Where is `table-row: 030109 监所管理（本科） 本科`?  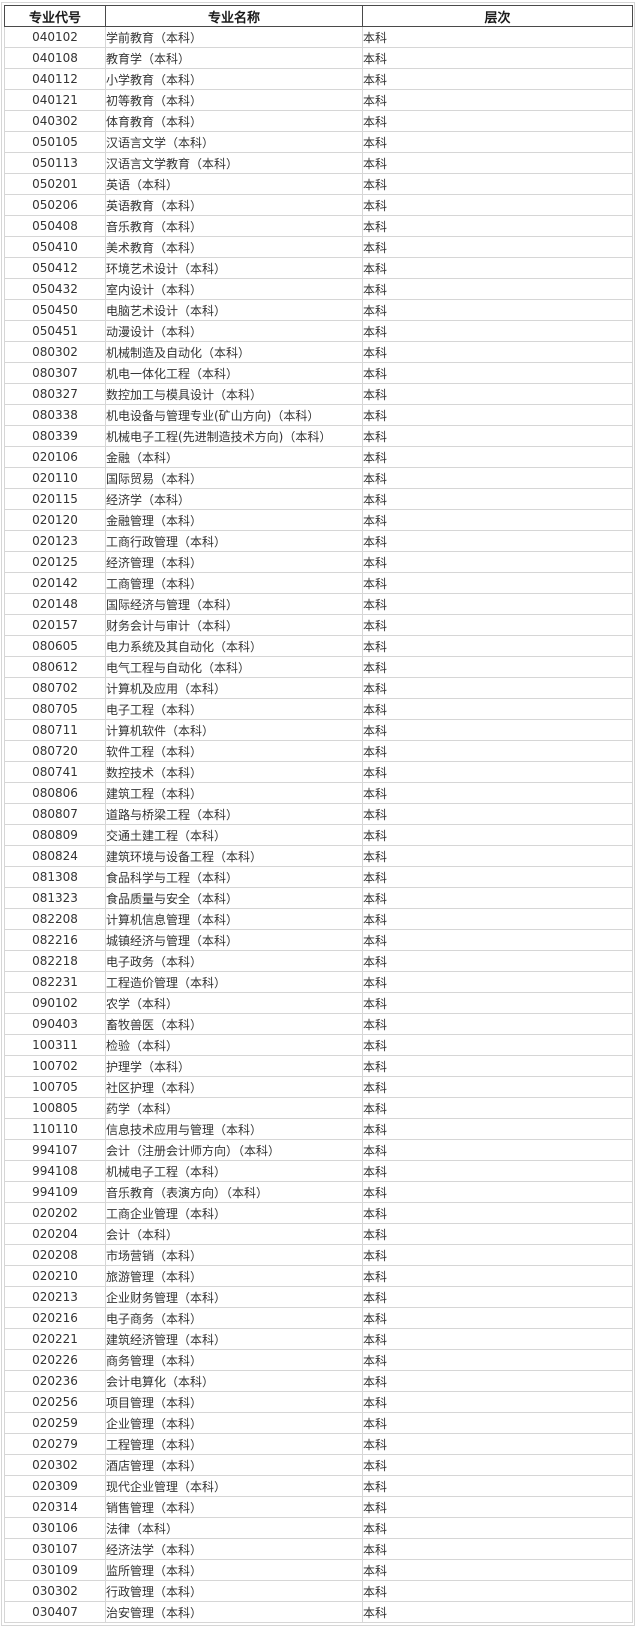
table-row: 030109 监所管理（本科） 本科 is located at coordinates (318, 1570).